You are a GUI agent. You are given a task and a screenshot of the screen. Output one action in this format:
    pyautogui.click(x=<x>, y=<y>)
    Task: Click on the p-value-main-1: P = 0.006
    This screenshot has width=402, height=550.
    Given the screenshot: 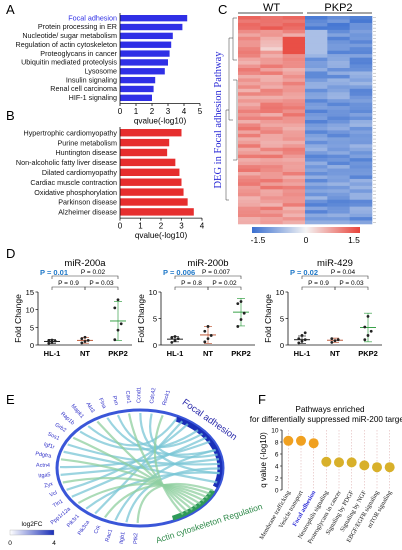 What is the action you would take?
    pyautogui.click(x=179, y=272)
    